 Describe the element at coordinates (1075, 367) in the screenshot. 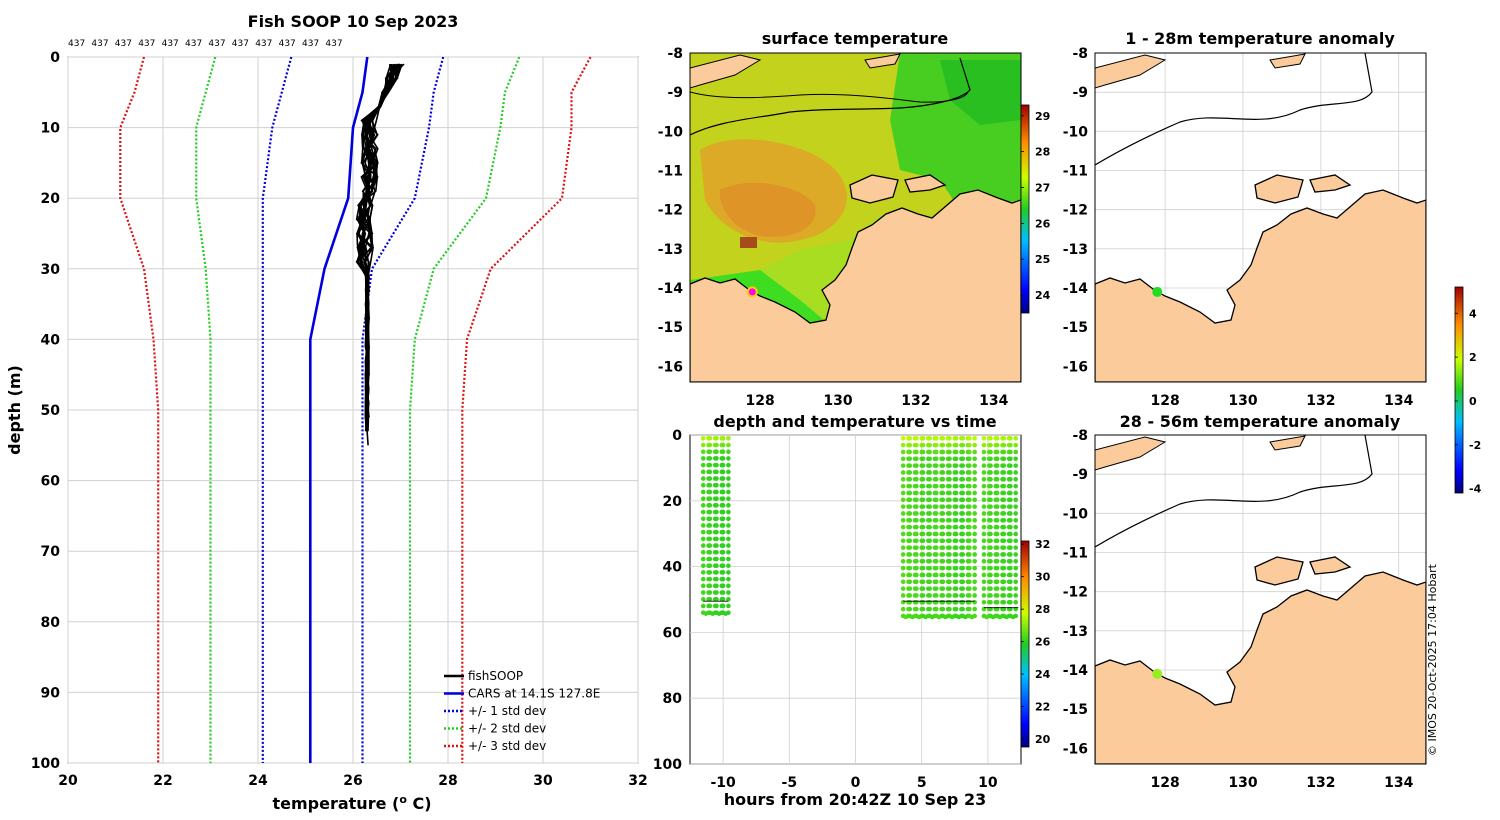

I see `map-lat-tick: -16` at that location.